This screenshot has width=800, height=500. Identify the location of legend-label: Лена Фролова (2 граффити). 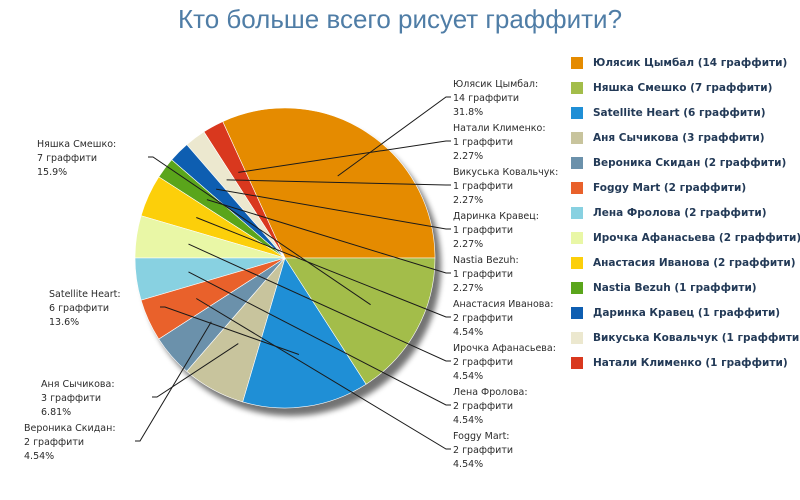
(680, 212).